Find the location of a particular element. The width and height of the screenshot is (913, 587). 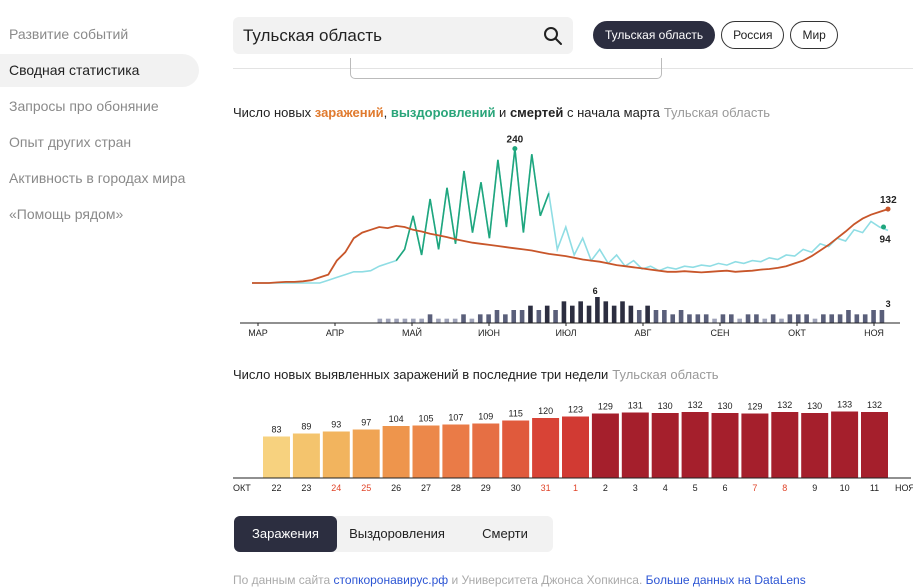

day-tick-label: 24 is located at coordinates (336, 488).